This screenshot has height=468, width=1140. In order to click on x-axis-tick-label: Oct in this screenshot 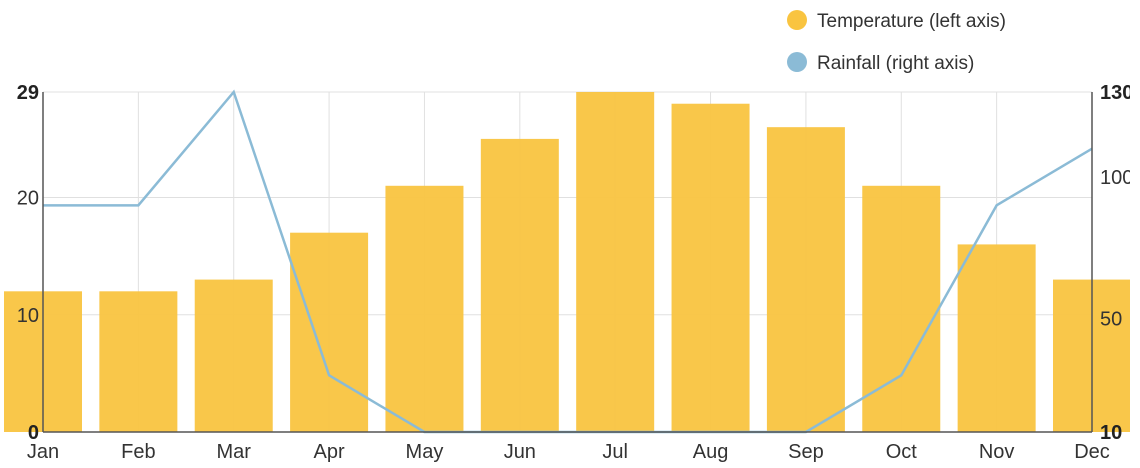, I will do `click(902, 452)`.